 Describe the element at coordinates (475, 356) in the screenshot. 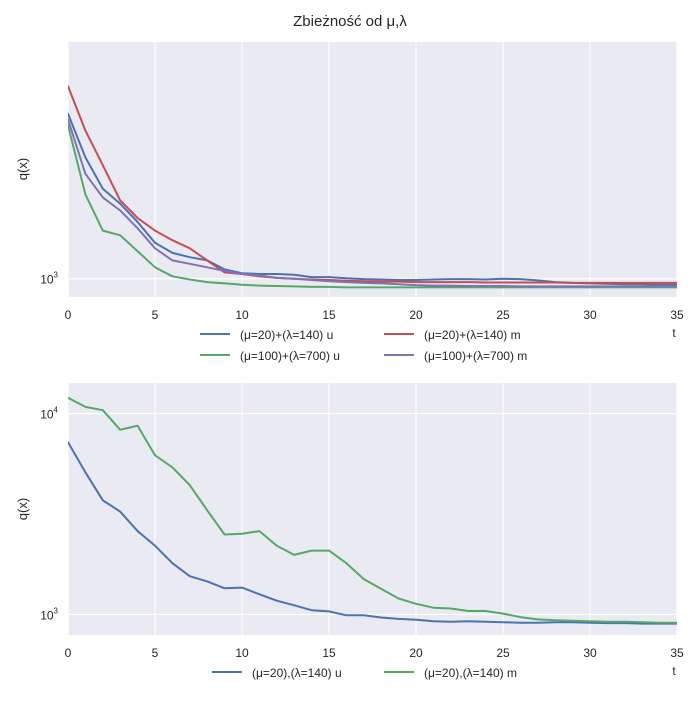

I see `legend-entry: (μ=100)+(λ=700) m` at that location.